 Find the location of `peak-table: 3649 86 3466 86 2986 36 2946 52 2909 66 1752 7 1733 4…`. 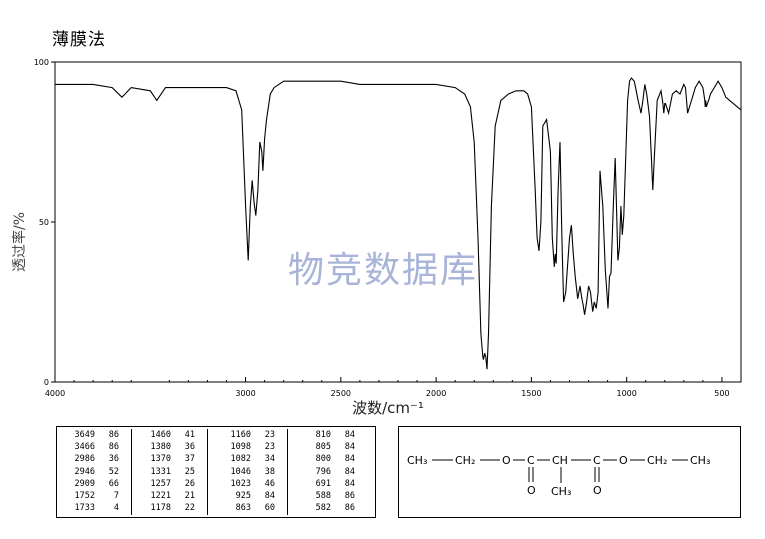

peak-table: 3649 86 3466 86 2986 36 2946 52 2909 66 1752 7 1733 4… is located at coordinates (216, 472).